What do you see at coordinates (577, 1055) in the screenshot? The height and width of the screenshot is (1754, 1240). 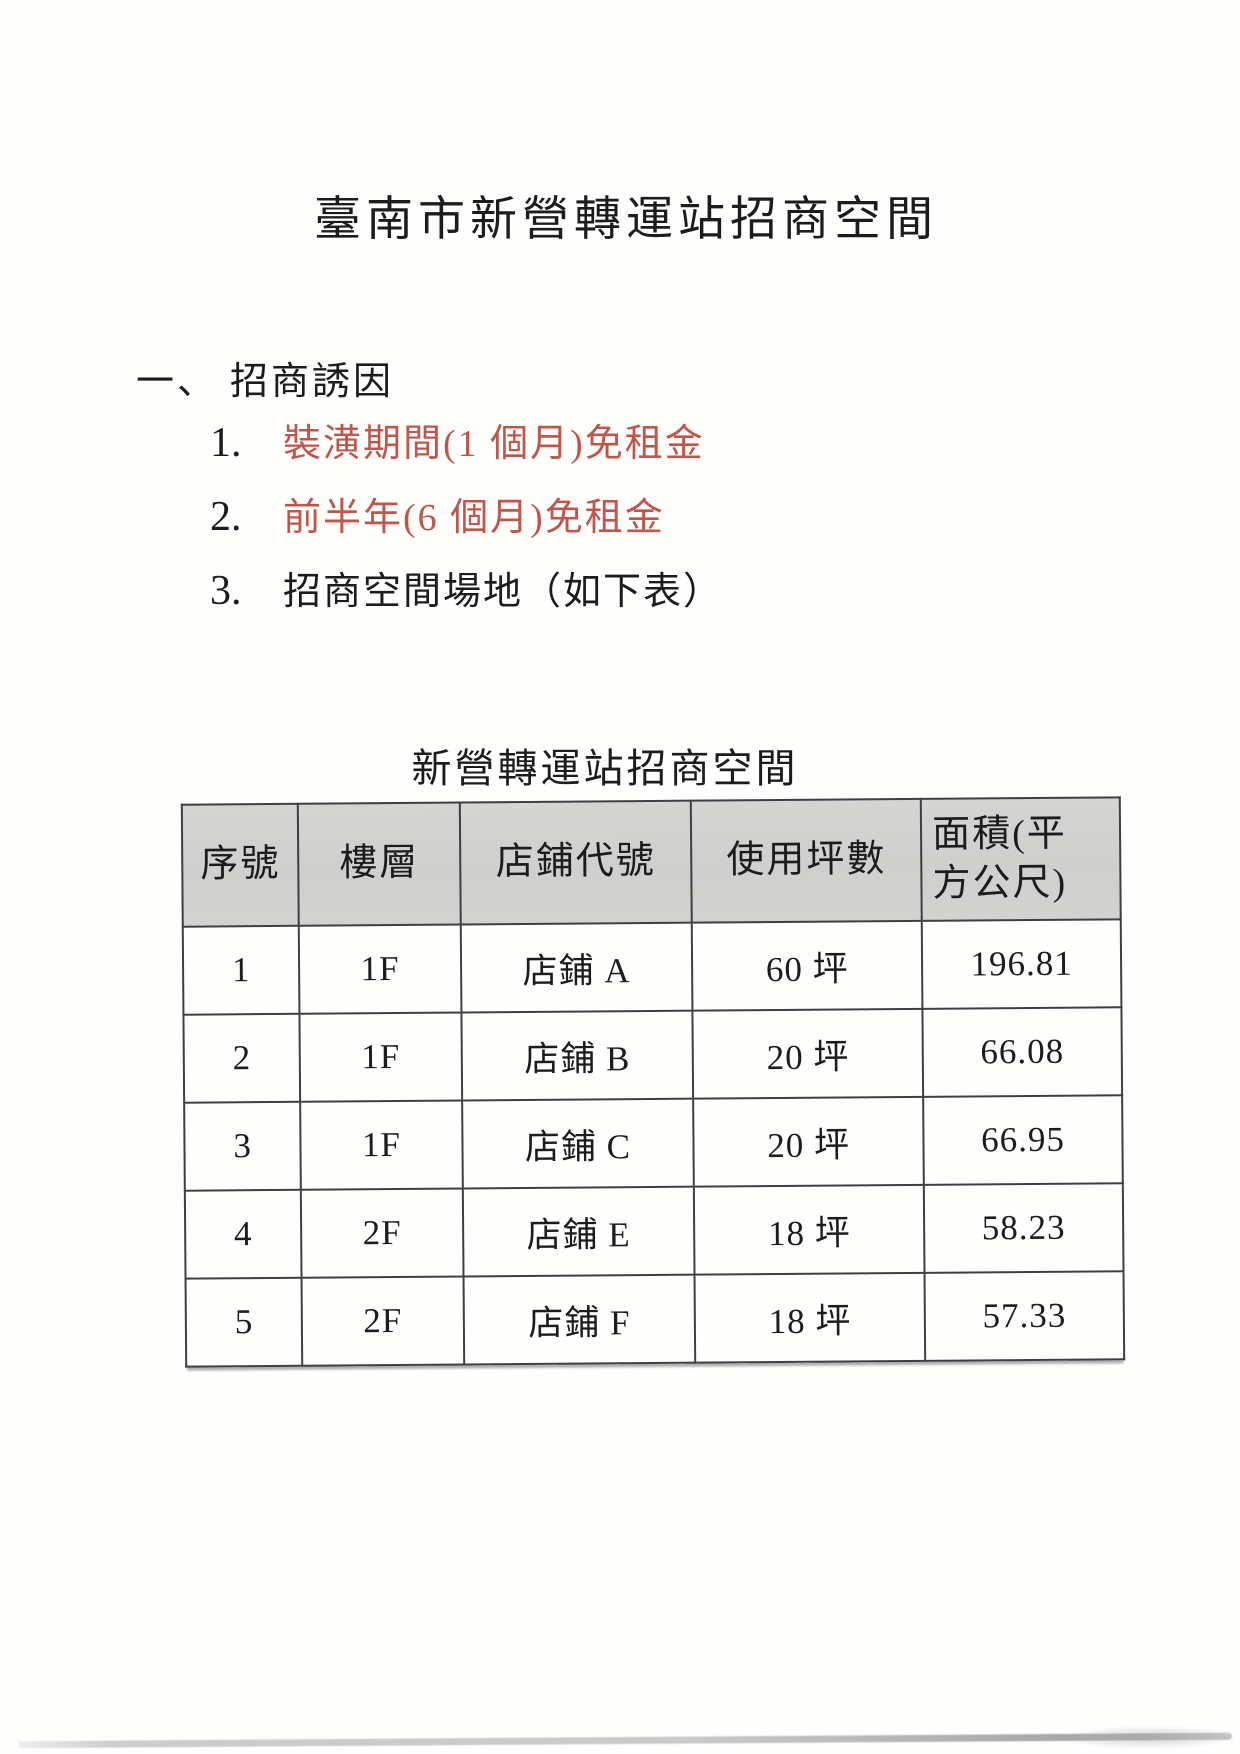 I see `table-cell: 店鋪 B` at bounding box center [577, 1055].